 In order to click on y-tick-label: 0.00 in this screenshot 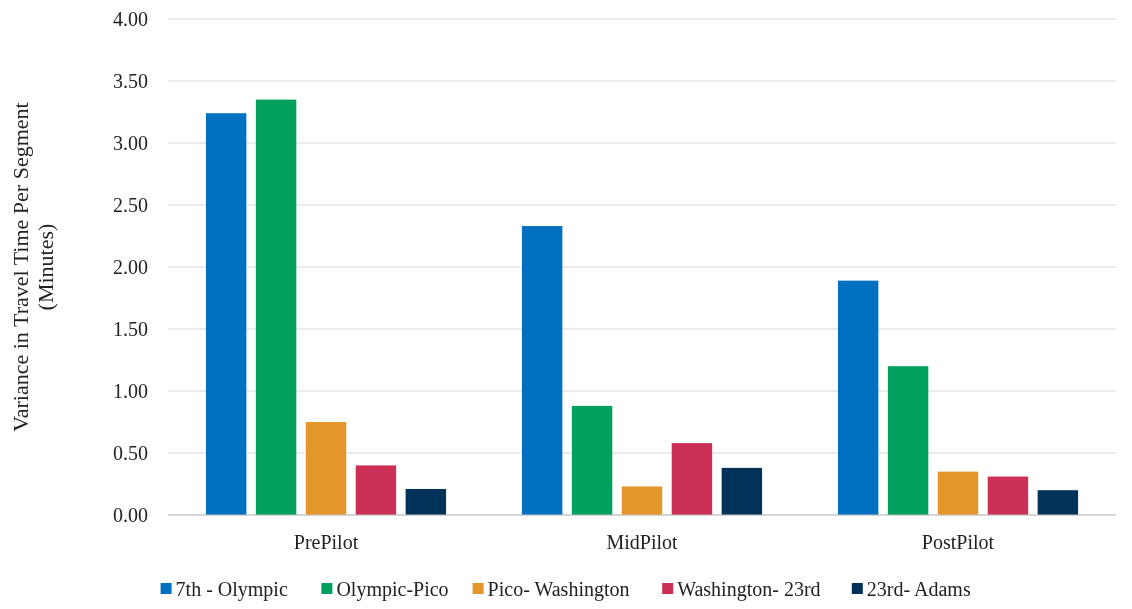, I will do `click(130, 515)`.